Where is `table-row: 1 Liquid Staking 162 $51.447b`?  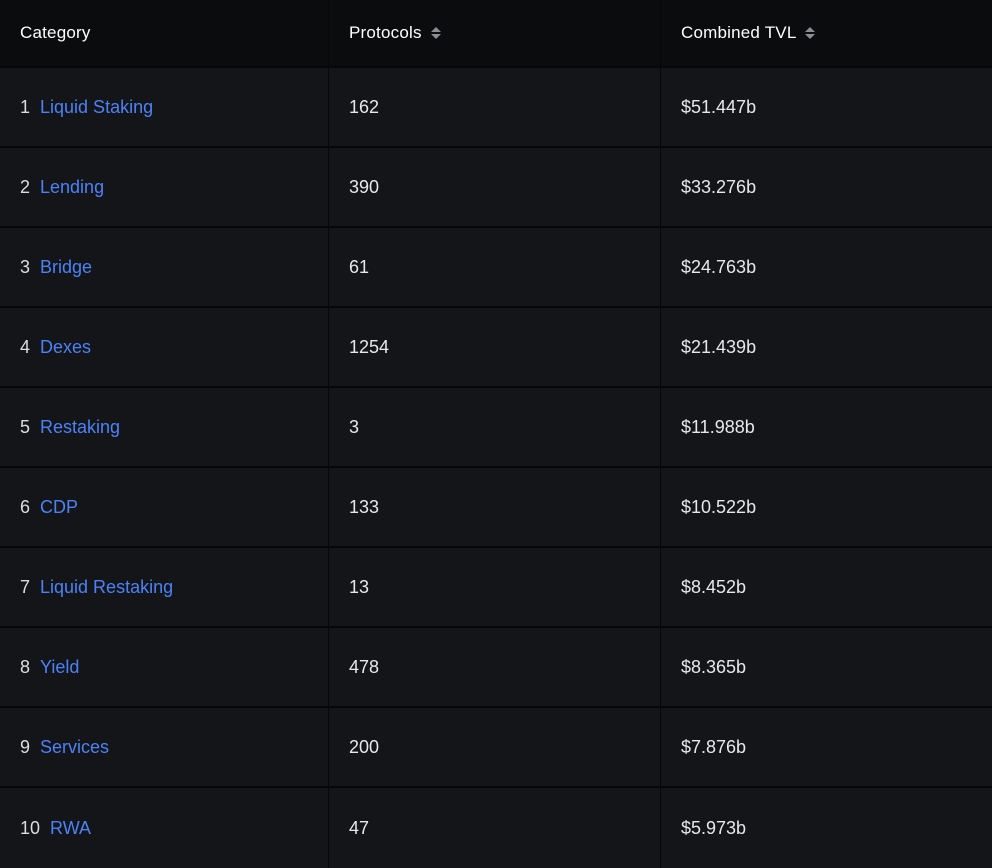
table-row: 1 Liquid Staking 162 $51.447b is located at coordinates (496, 108).